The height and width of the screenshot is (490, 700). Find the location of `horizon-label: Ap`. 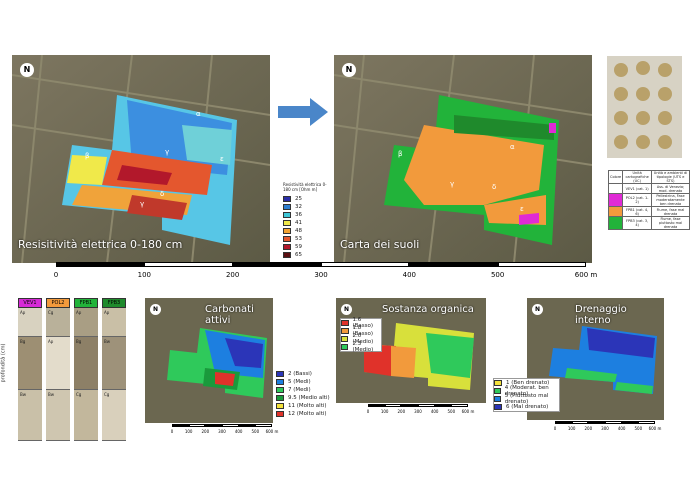

horizon-label: Ap is located at coordinates (51, 341).